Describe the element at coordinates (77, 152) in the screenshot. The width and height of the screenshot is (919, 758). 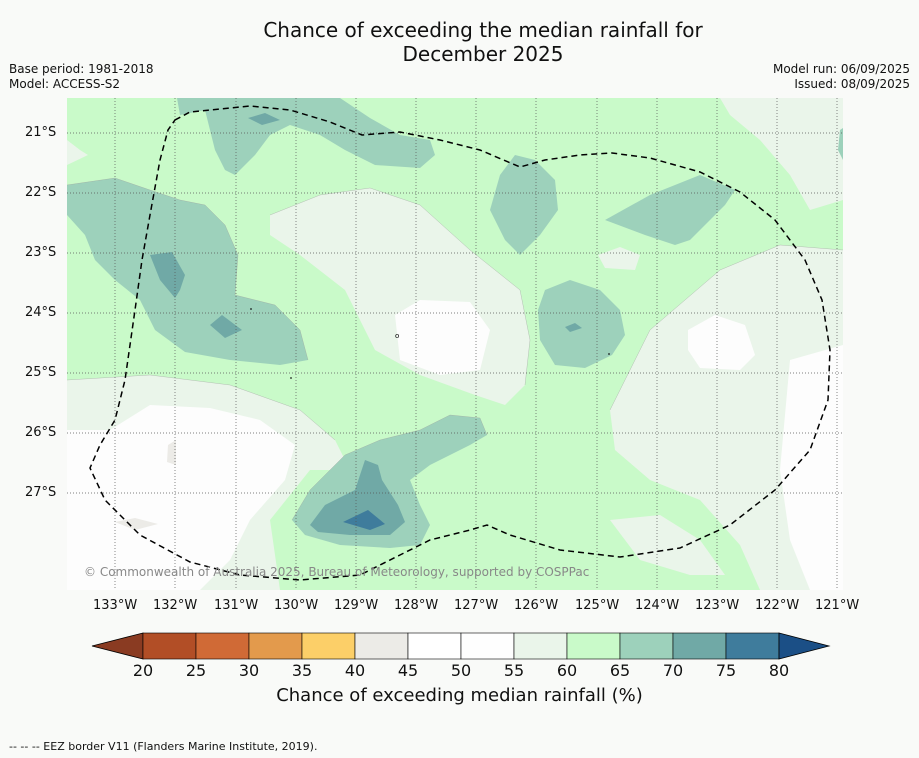
I see `zone-55-60-nw-corner` at that location.